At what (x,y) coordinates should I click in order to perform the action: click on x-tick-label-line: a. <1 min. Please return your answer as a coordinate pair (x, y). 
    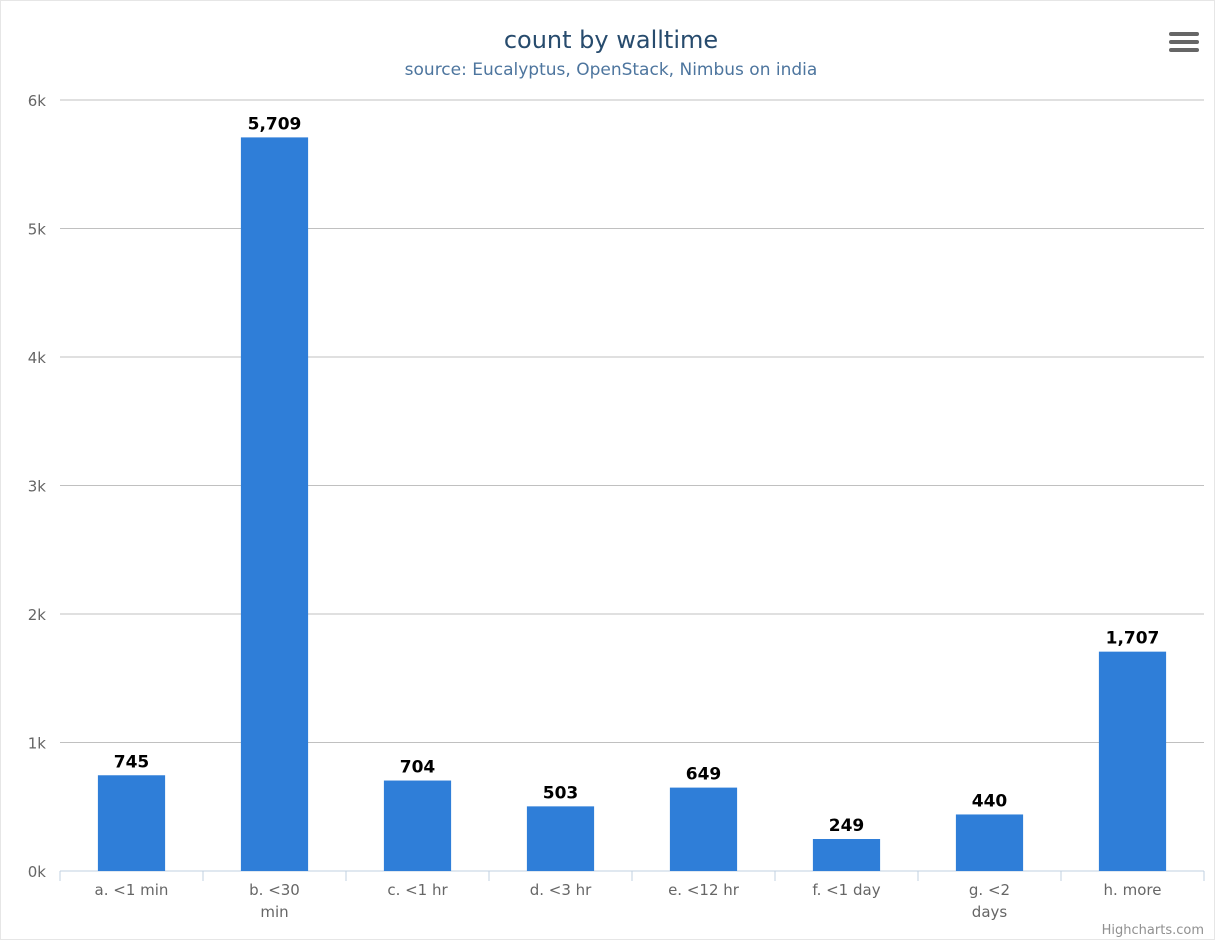
    Looking at the image, I should click on (132, 890).